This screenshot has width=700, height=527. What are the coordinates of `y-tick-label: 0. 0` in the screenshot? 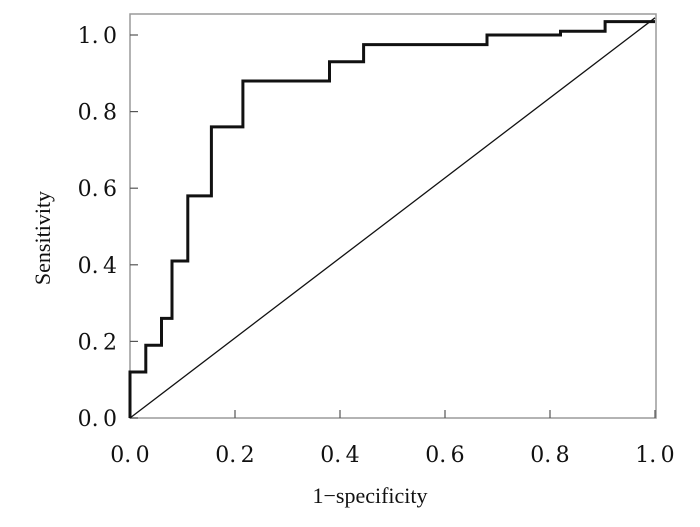 It's located at (97, 419).